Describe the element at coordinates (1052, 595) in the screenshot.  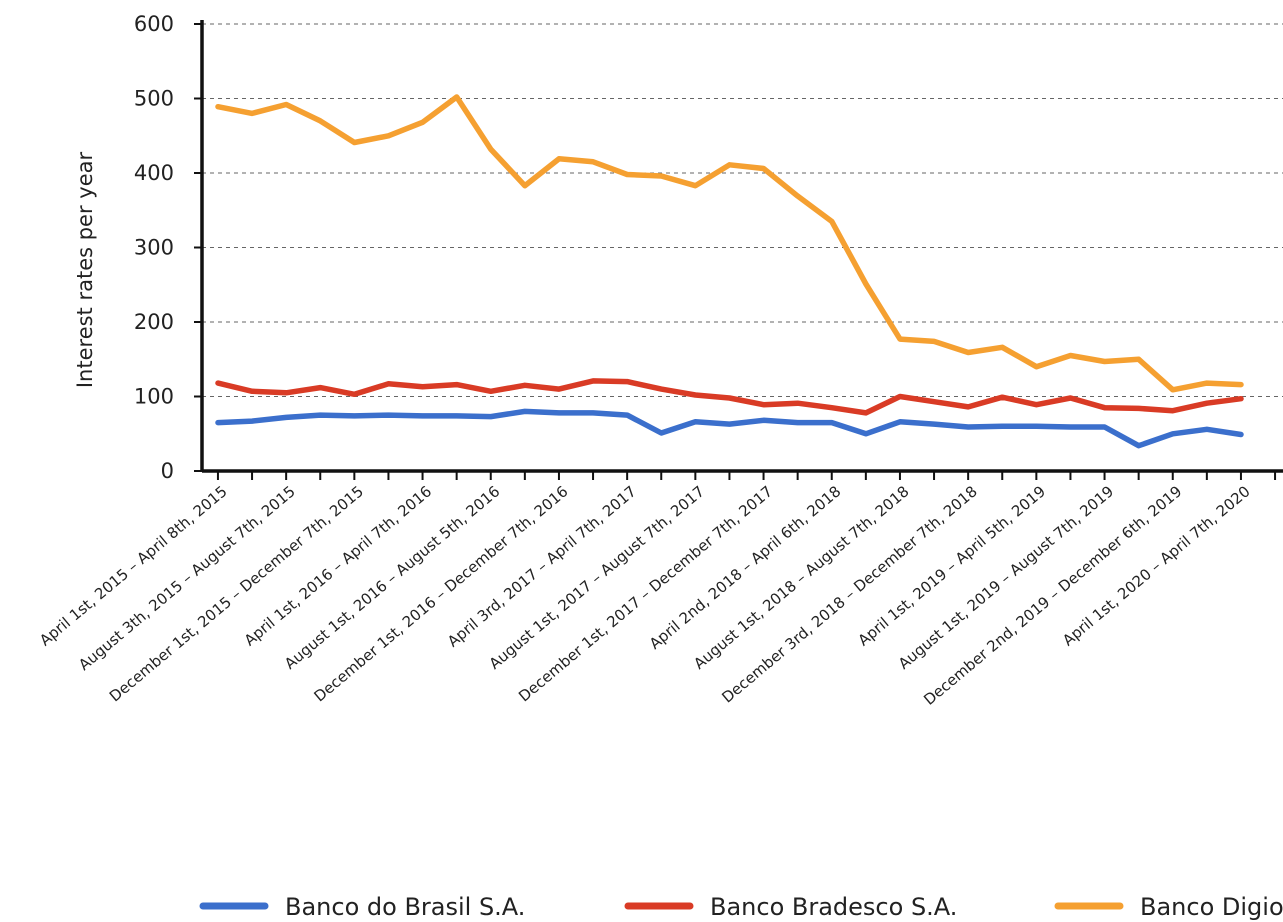
I see `x-tick-label: December 2nd, 2019 – December 6th, 2019` at that location.